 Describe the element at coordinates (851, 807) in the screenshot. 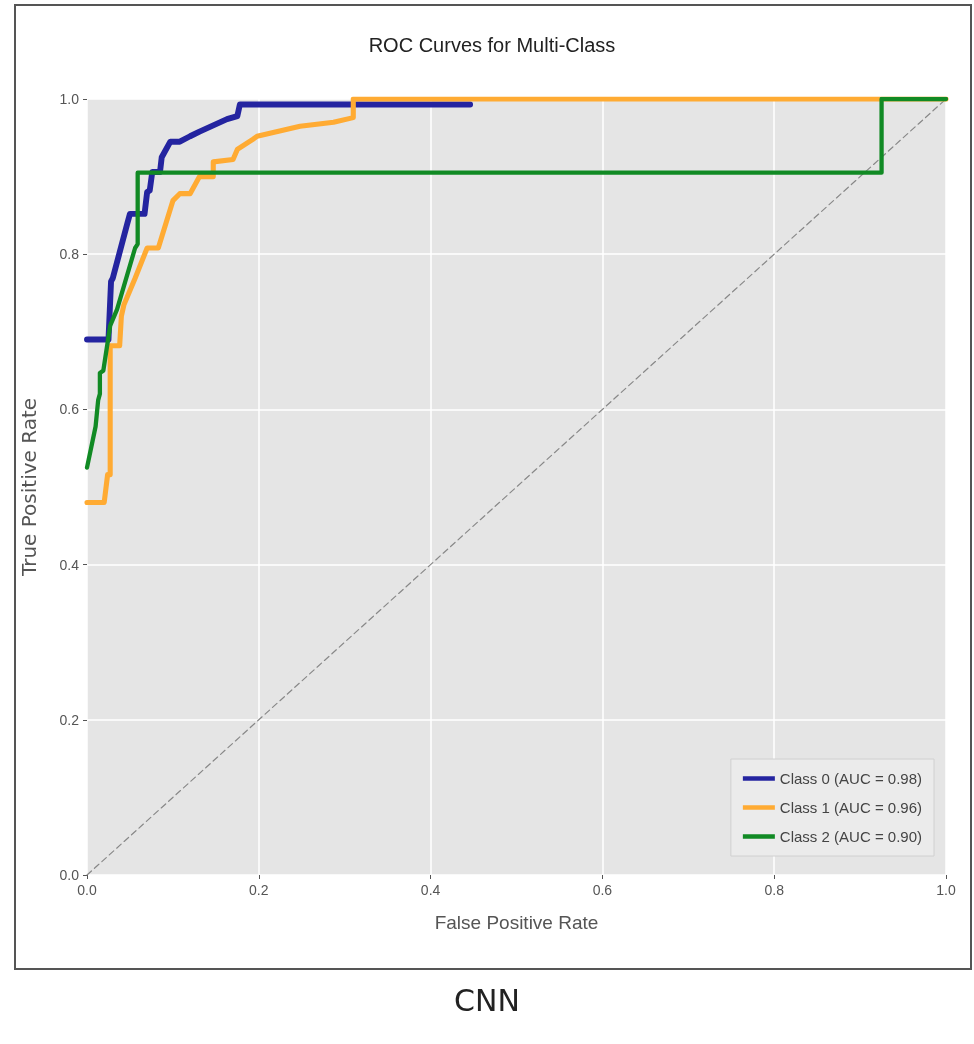

I see `legend-label: Class 1 (AUC = 0.96)` at that location.